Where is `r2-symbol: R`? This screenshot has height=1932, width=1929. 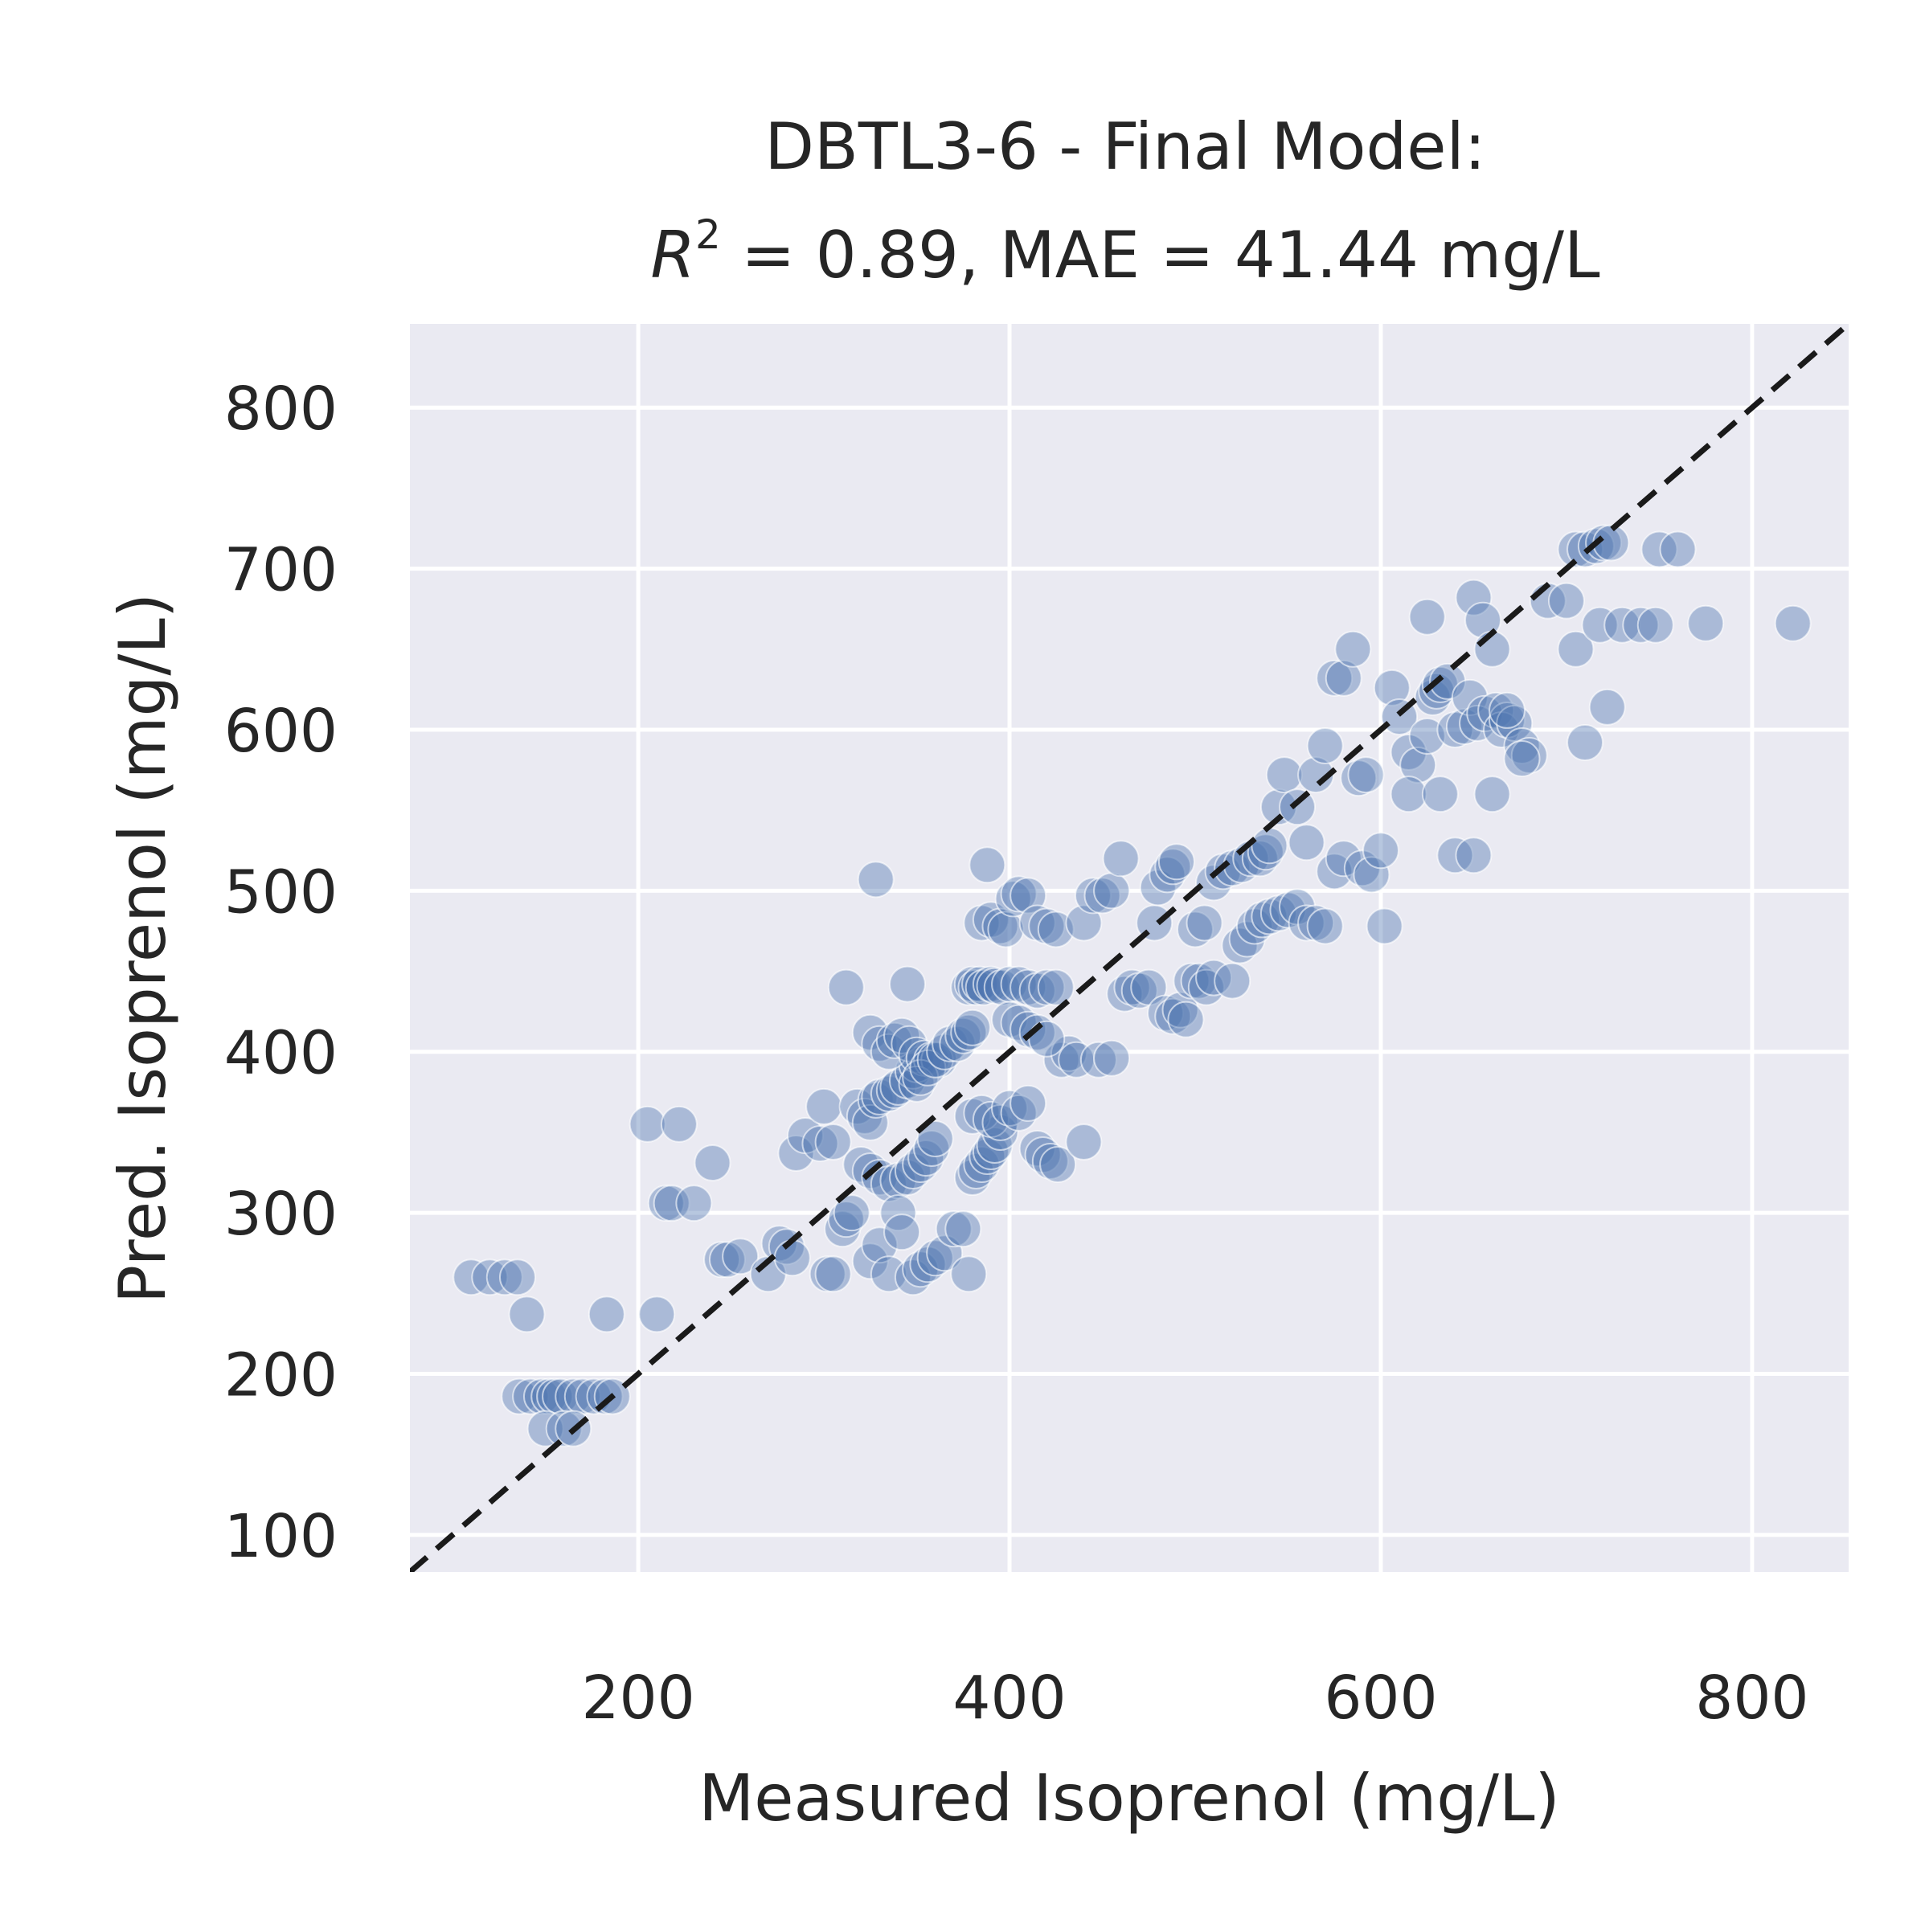 r2-symbol: R is located at coordinates (672, 255).